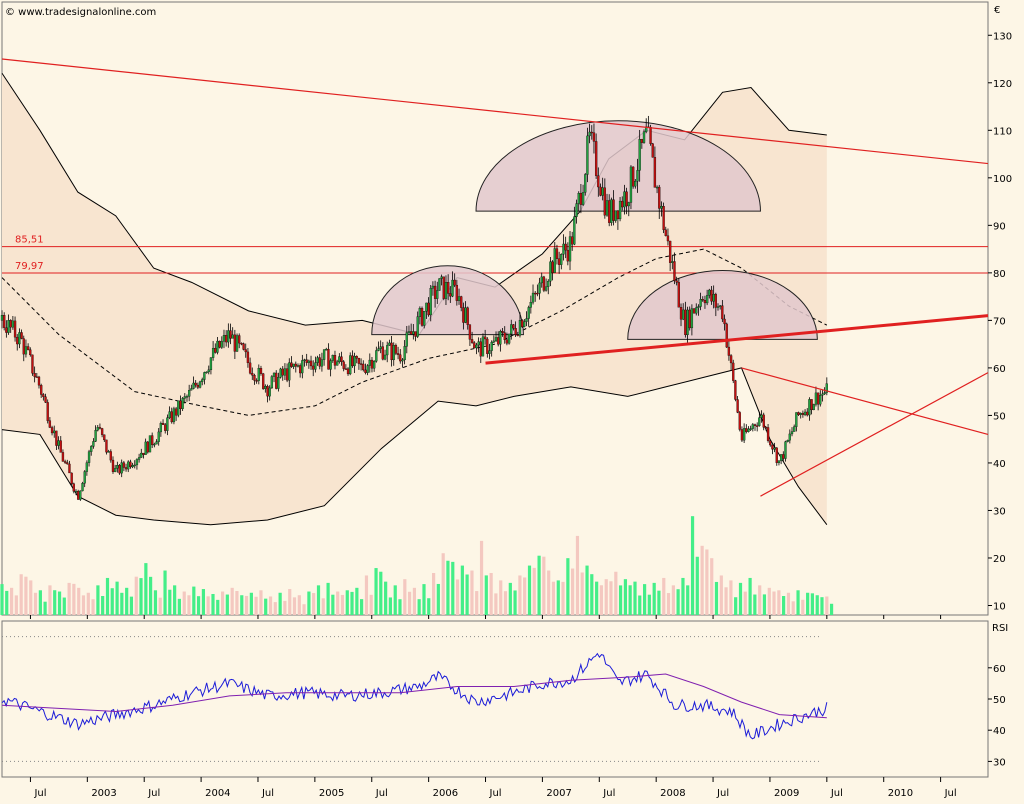 This screenshot has width=1024, height=804. What do you see at coordinates (29, 266) in the screenshot?
I see `horizontal-level-label: 79,97` at bounding box center [29, 266].